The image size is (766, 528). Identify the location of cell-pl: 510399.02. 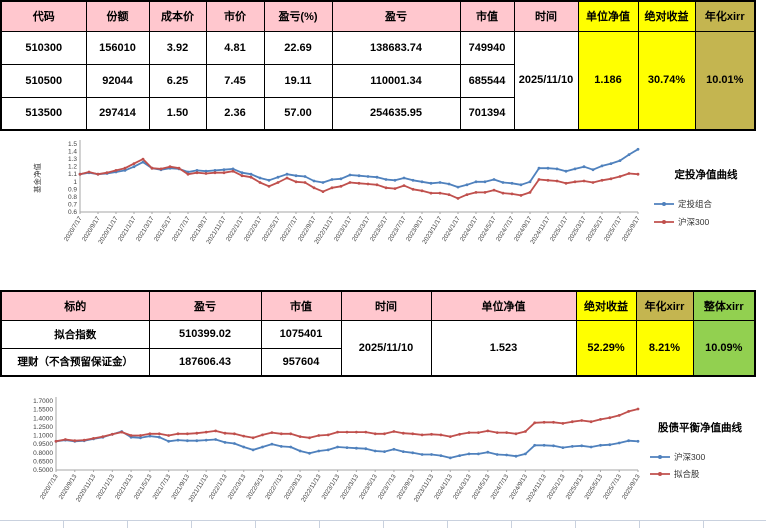
(205, 334).